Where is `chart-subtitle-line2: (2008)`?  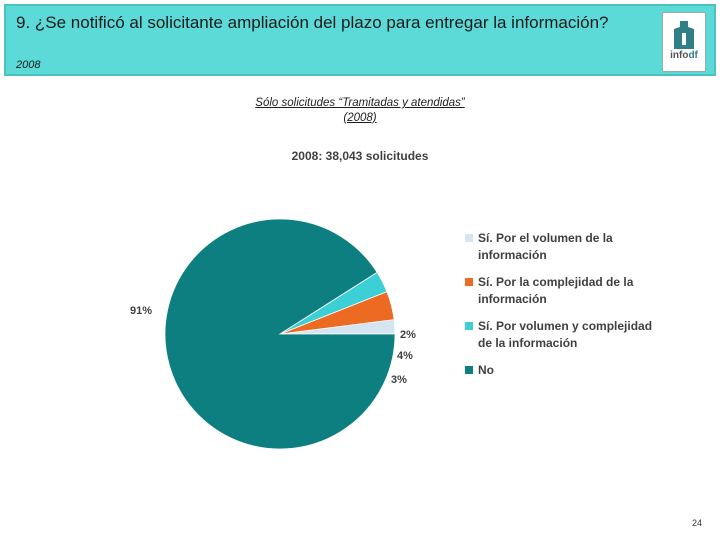
chart-subtitle-line2: (2008) is located at coordinates (360, 118).